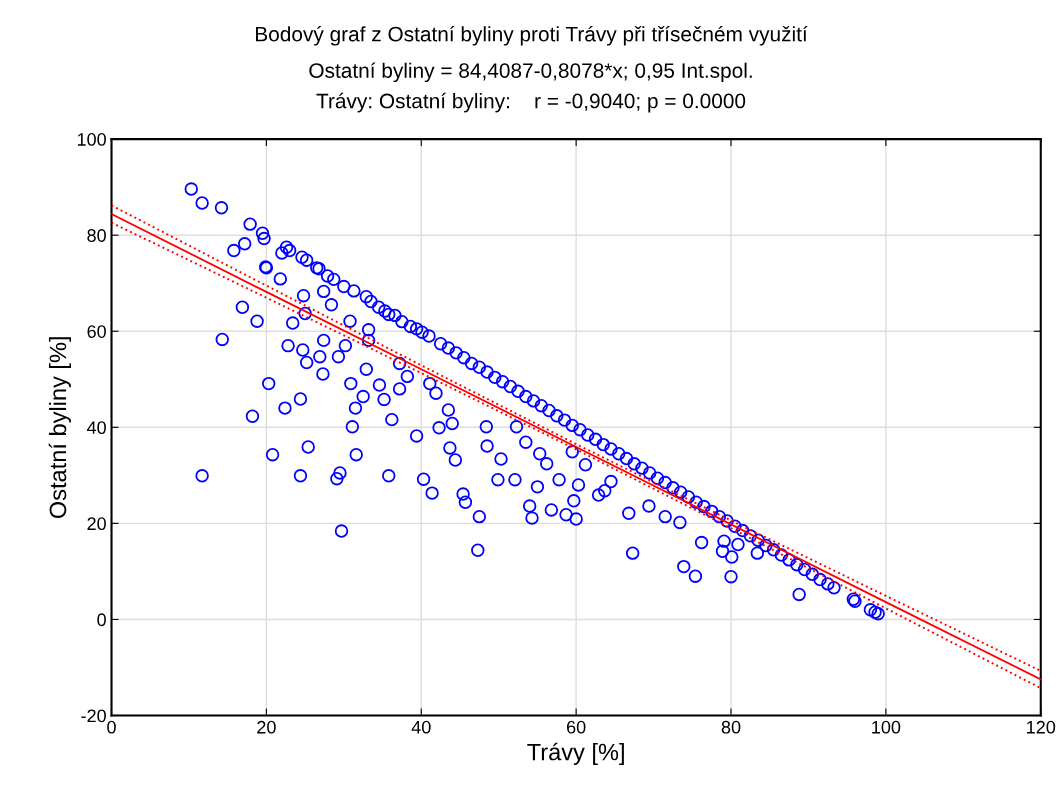  Describe the element at coordinates (1041, 727) in the screenshot. I see `x-tick-label: 120` at that location.